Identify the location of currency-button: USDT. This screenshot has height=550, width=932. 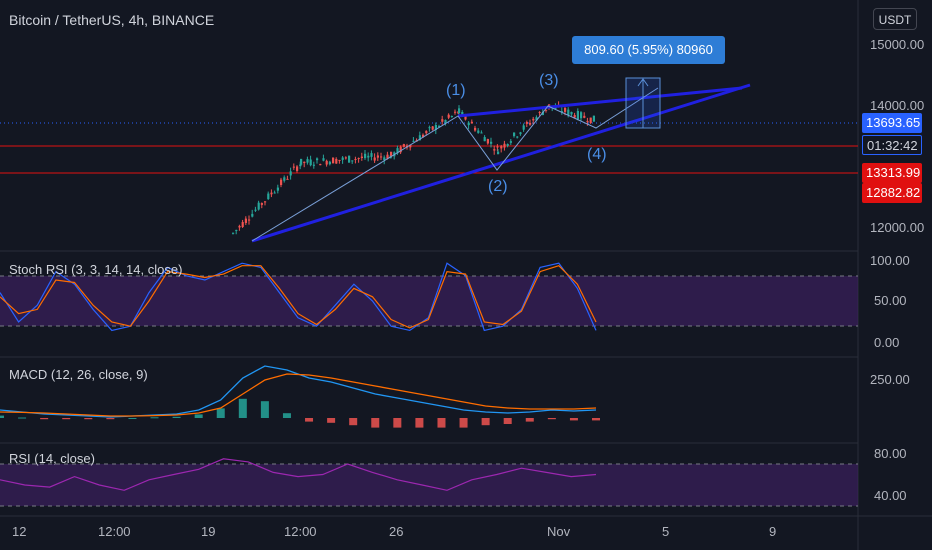
(895, 19).